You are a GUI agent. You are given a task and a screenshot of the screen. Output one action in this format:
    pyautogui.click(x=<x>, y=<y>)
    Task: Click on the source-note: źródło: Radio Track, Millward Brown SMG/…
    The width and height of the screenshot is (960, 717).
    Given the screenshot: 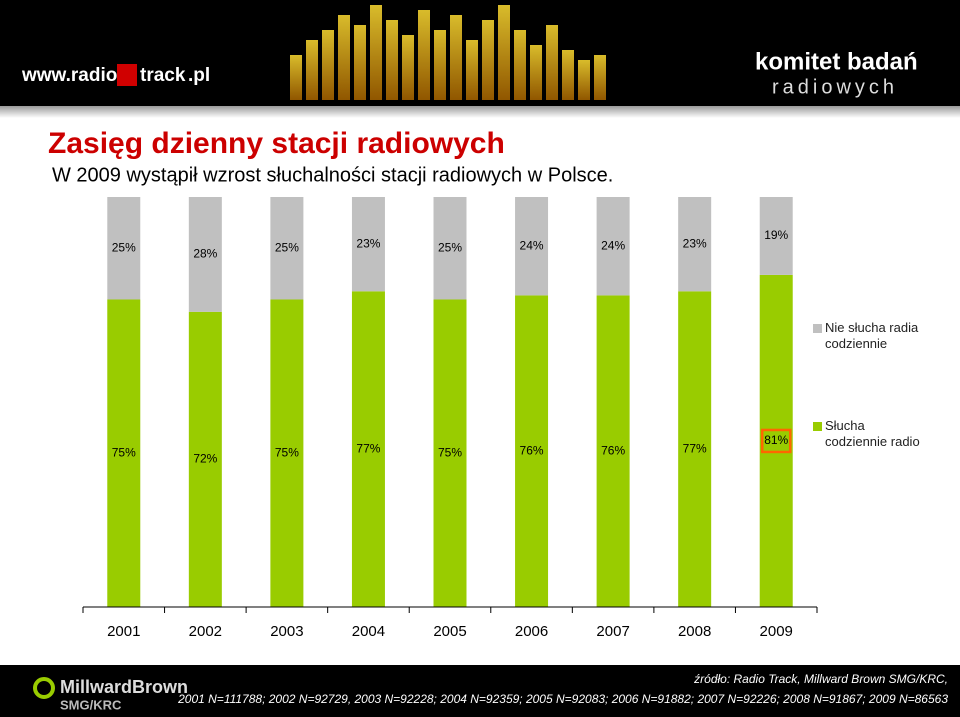 What is the action you would take?
    pyautogui.click(x=820, y=679)
    